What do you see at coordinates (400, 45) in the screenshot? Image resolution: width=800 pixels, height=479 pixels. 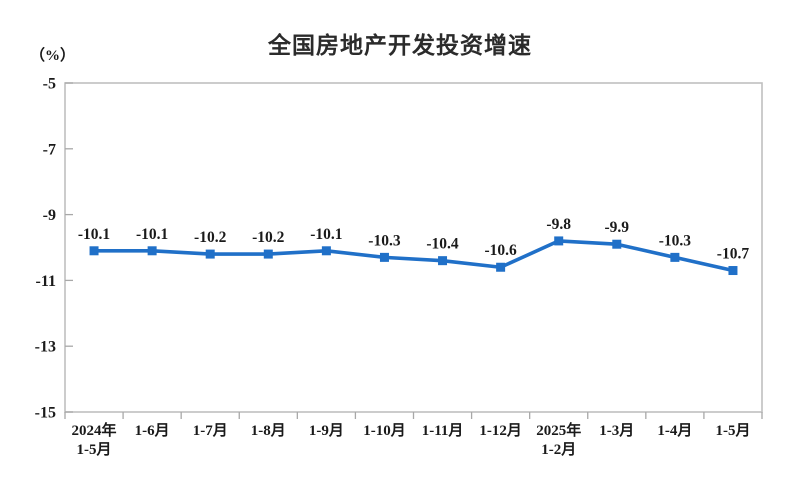 I see `chart-title: 全国房地产开发投资增速` at bounding box center [400, 45].